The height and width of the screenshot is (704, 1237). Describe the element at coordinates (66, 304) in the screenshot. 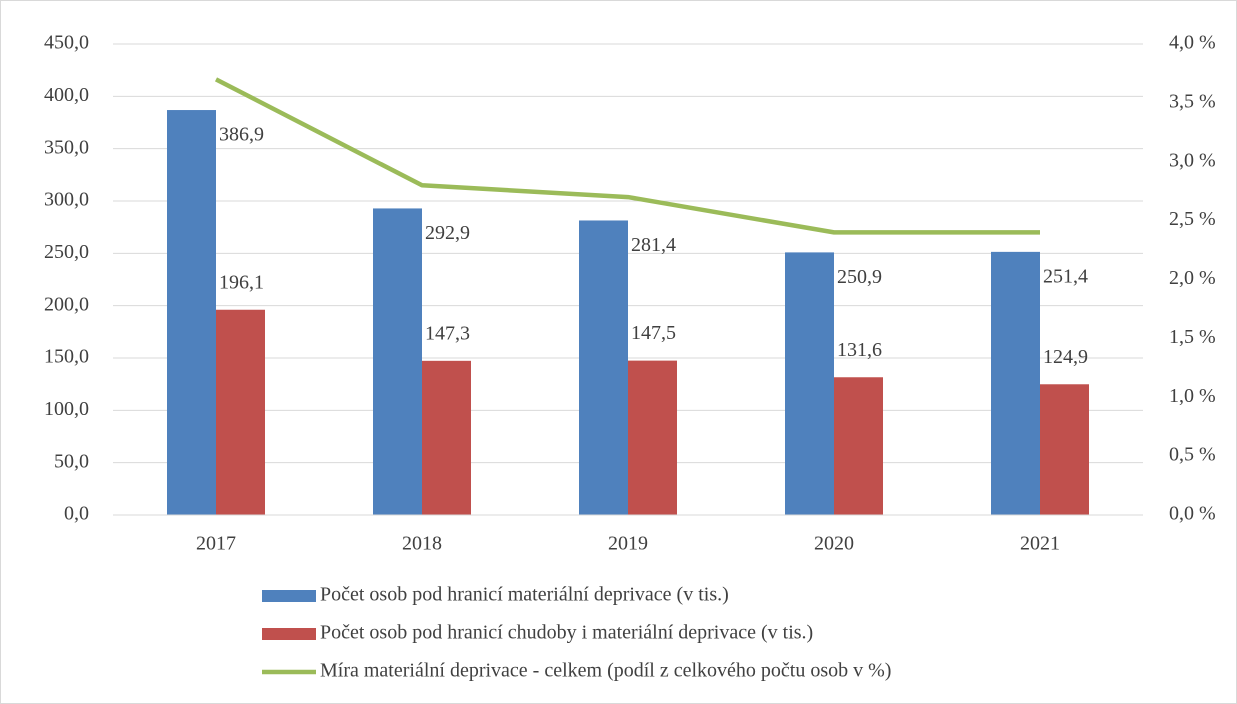

I see `y-tick-label: 200,0` at that location.